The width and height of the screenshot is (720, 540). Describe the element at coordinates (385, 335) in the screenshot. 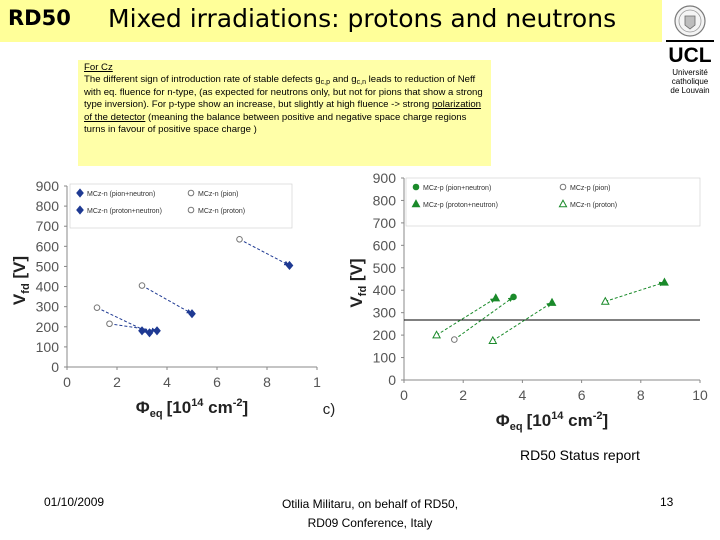

I see `y-tick-label: 200` at that location.